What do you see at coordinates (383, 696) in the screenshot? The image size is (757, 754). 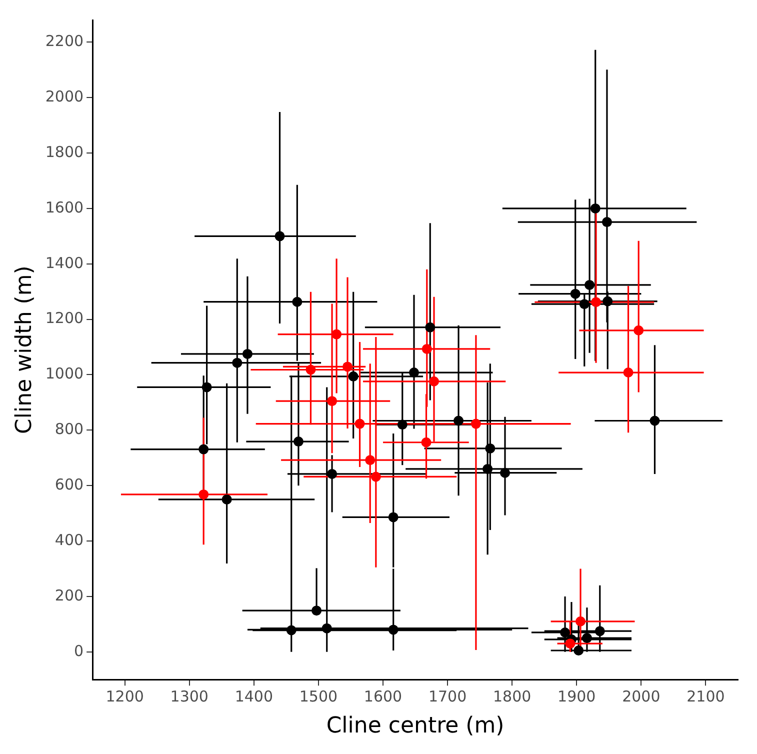 I see `x-tick-label: 1600` at bounding box center [383, 696].